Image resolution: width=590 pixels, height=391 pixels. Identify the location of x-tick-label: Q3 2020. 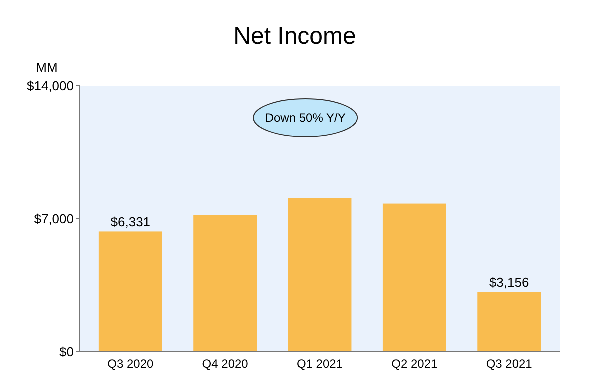
(131, 364).